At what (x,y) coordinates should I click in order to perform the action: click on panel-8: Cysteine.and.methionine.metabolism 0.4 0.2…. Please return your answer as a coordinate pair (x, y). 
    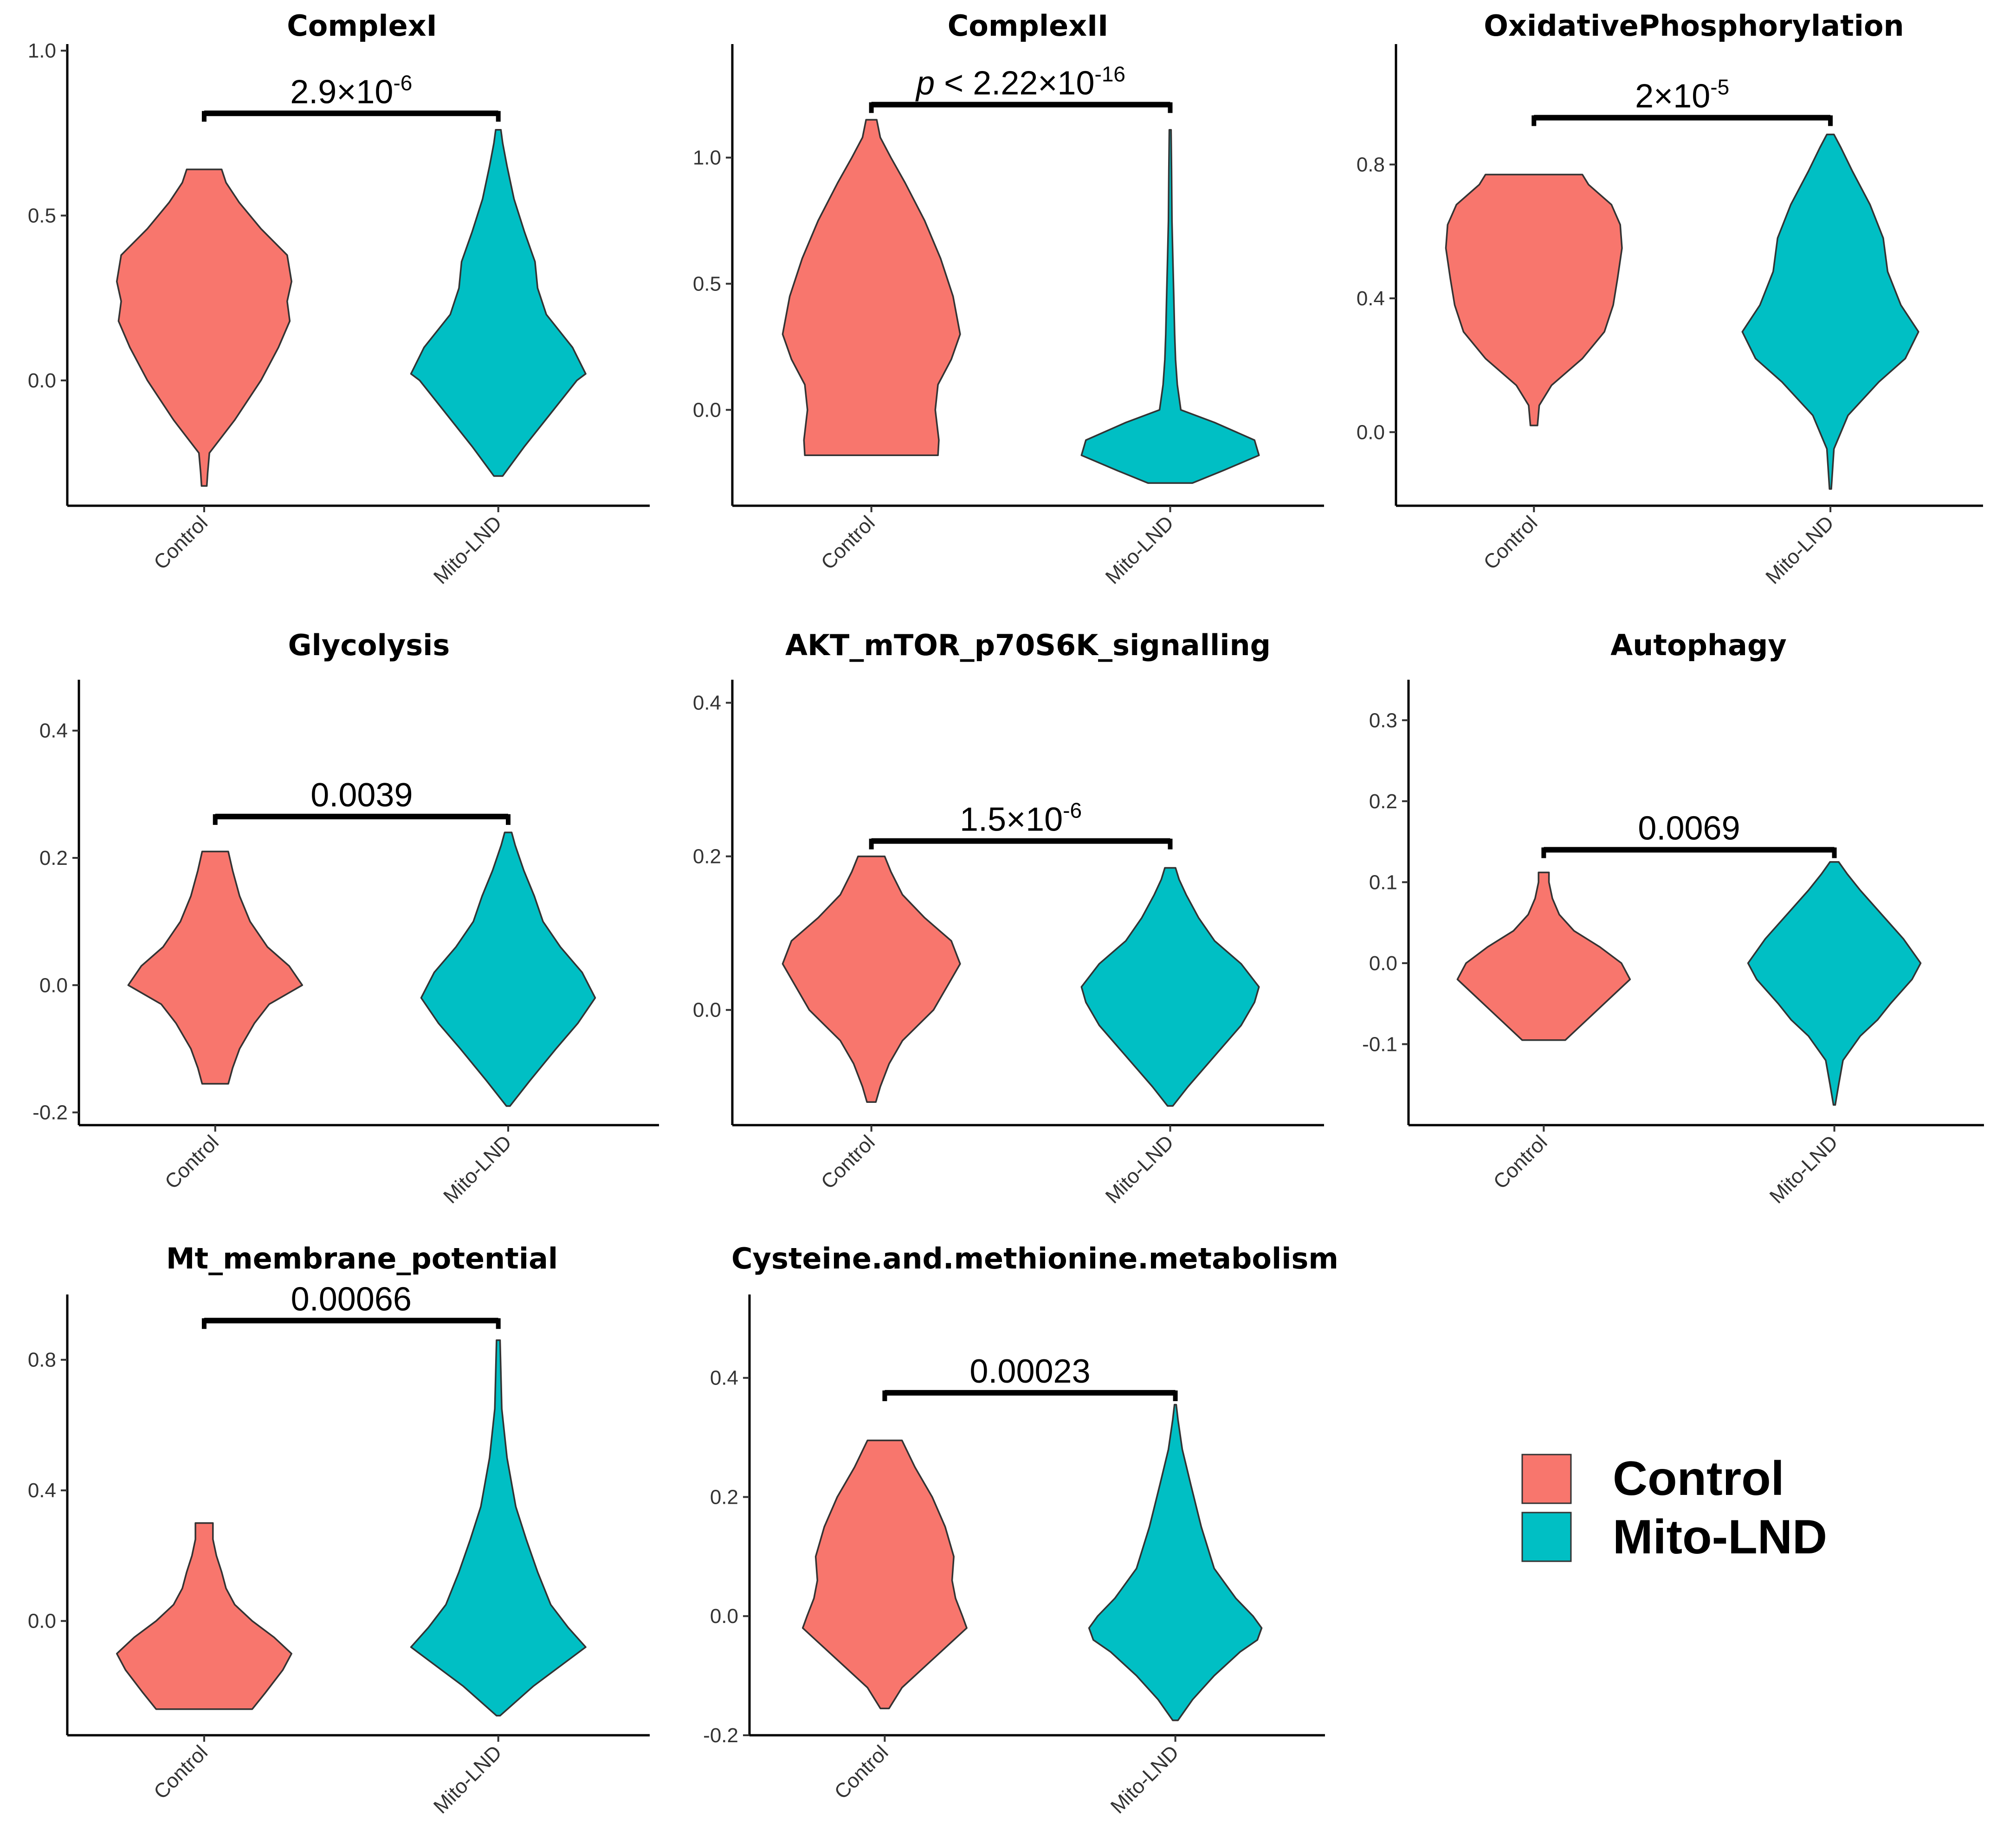
    Looking at the image, I should click on (1020, 1530).